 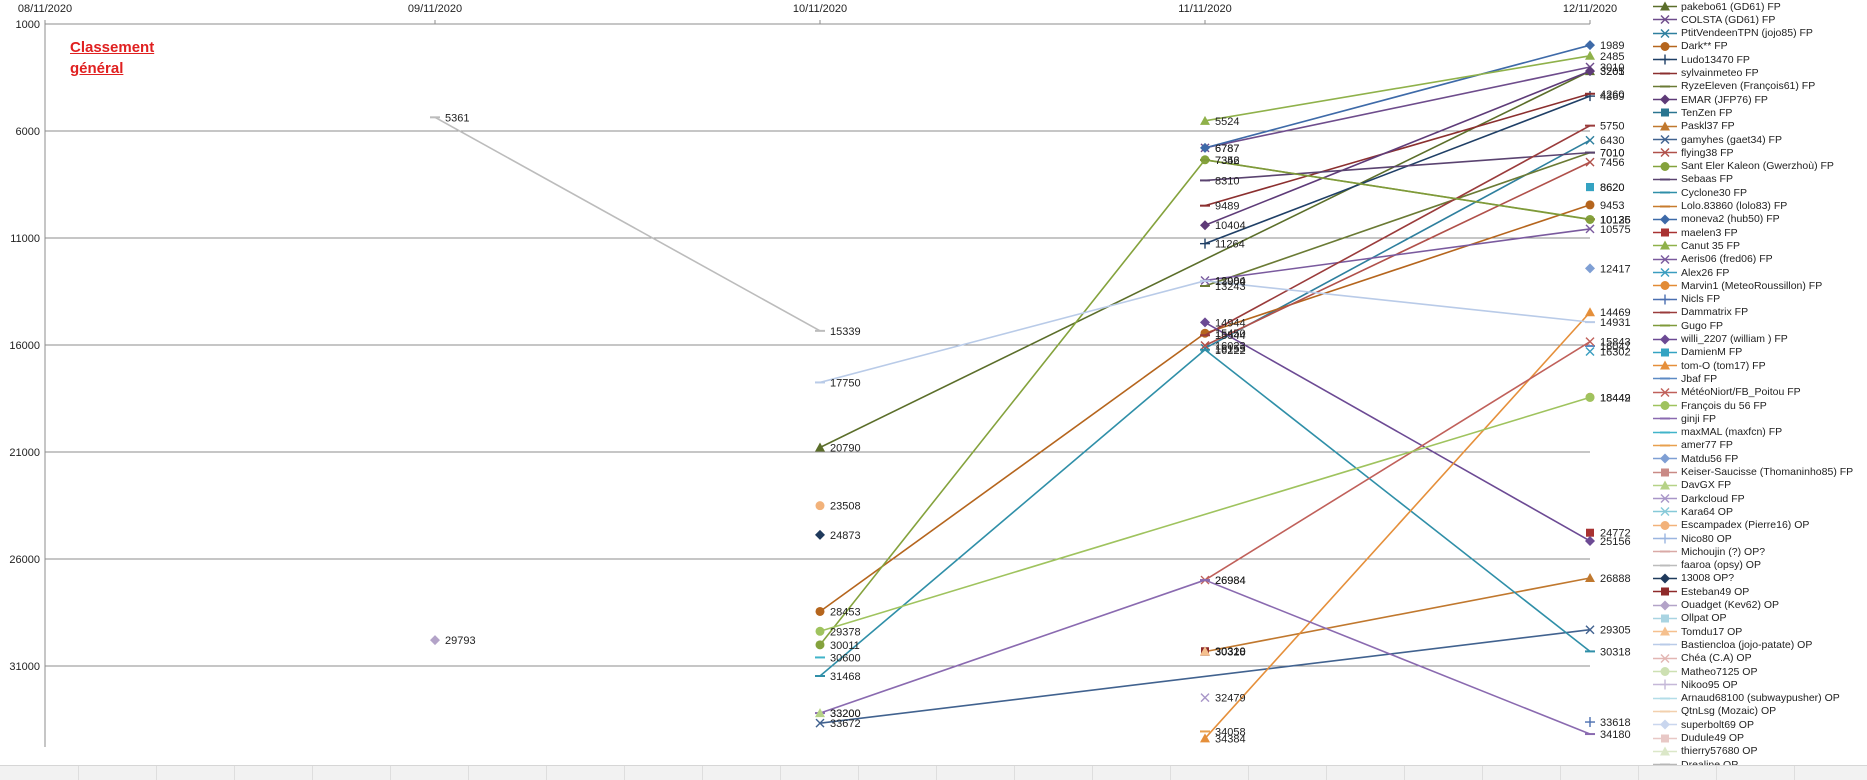 What do you see at coordinates (1590, 722) in the screenshot?
I see `series-nicls-fp` at bounding box center [1590, 722].